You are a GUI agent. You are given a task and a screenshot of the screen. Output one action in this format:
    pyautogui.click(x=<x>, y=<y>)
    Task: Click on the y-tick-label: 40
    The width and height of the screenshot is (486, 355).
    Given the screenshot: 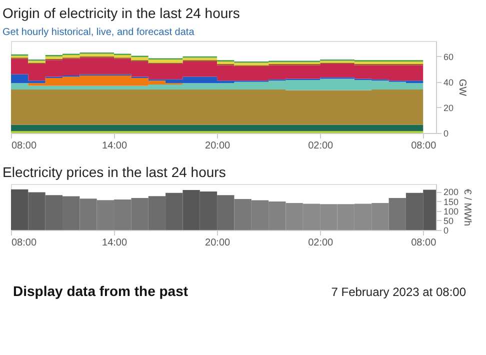 What is the action you would take?
    pyautogui.click(x=449, y=82)
    